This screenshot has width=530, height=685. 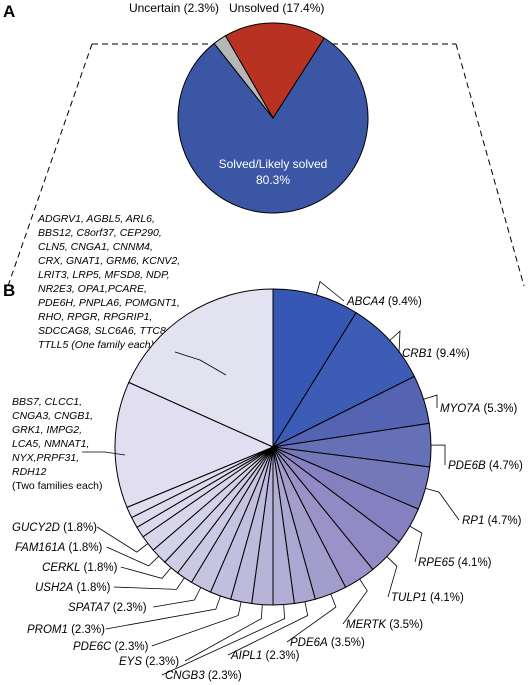 I want to click on gene-list-line: BBS7, CLCC1,, so click(x=47, y=402).